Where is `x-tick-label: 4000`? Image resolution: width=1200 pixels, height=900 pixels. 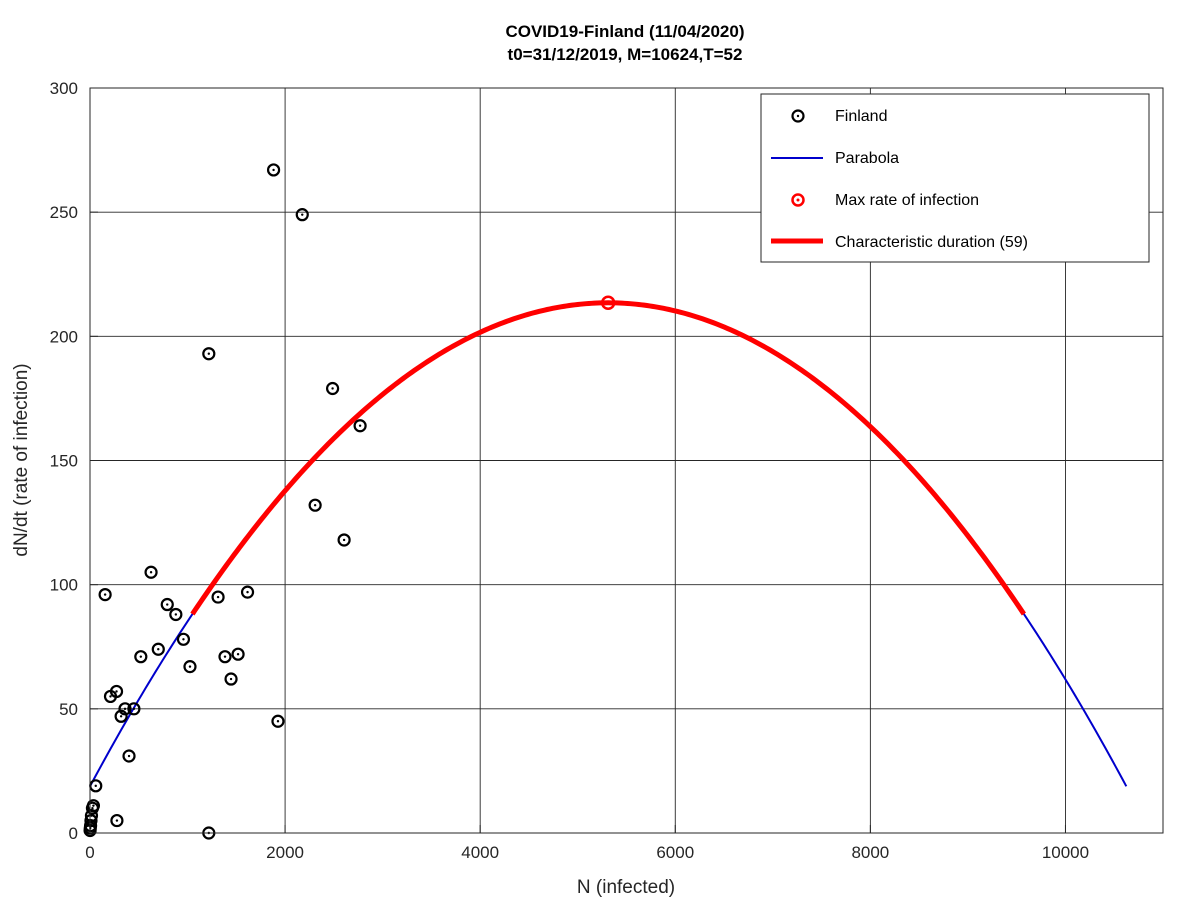 x-tick-label: 4000 is located at coordinates (480, 852).